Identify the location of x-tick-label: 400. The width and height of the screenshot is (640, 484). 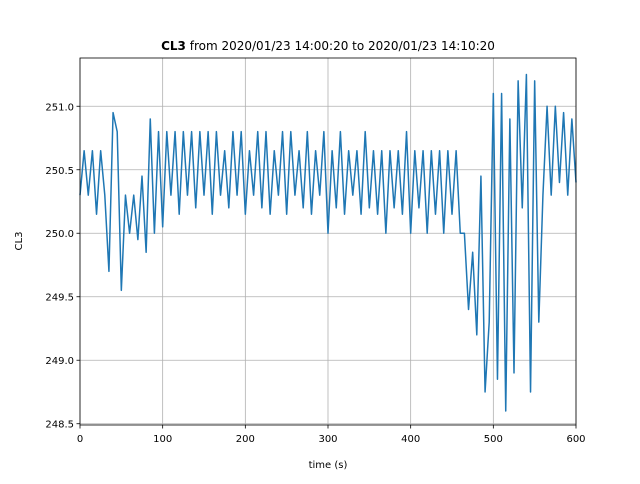
(410, 439).